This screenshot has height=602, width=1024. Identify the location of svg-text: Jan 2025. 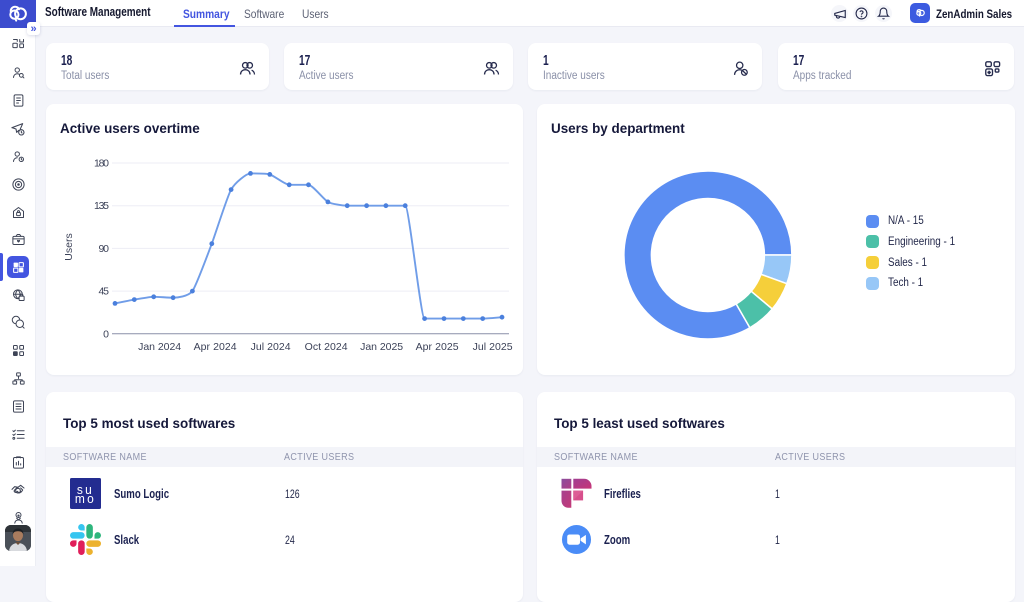
(381, 347).